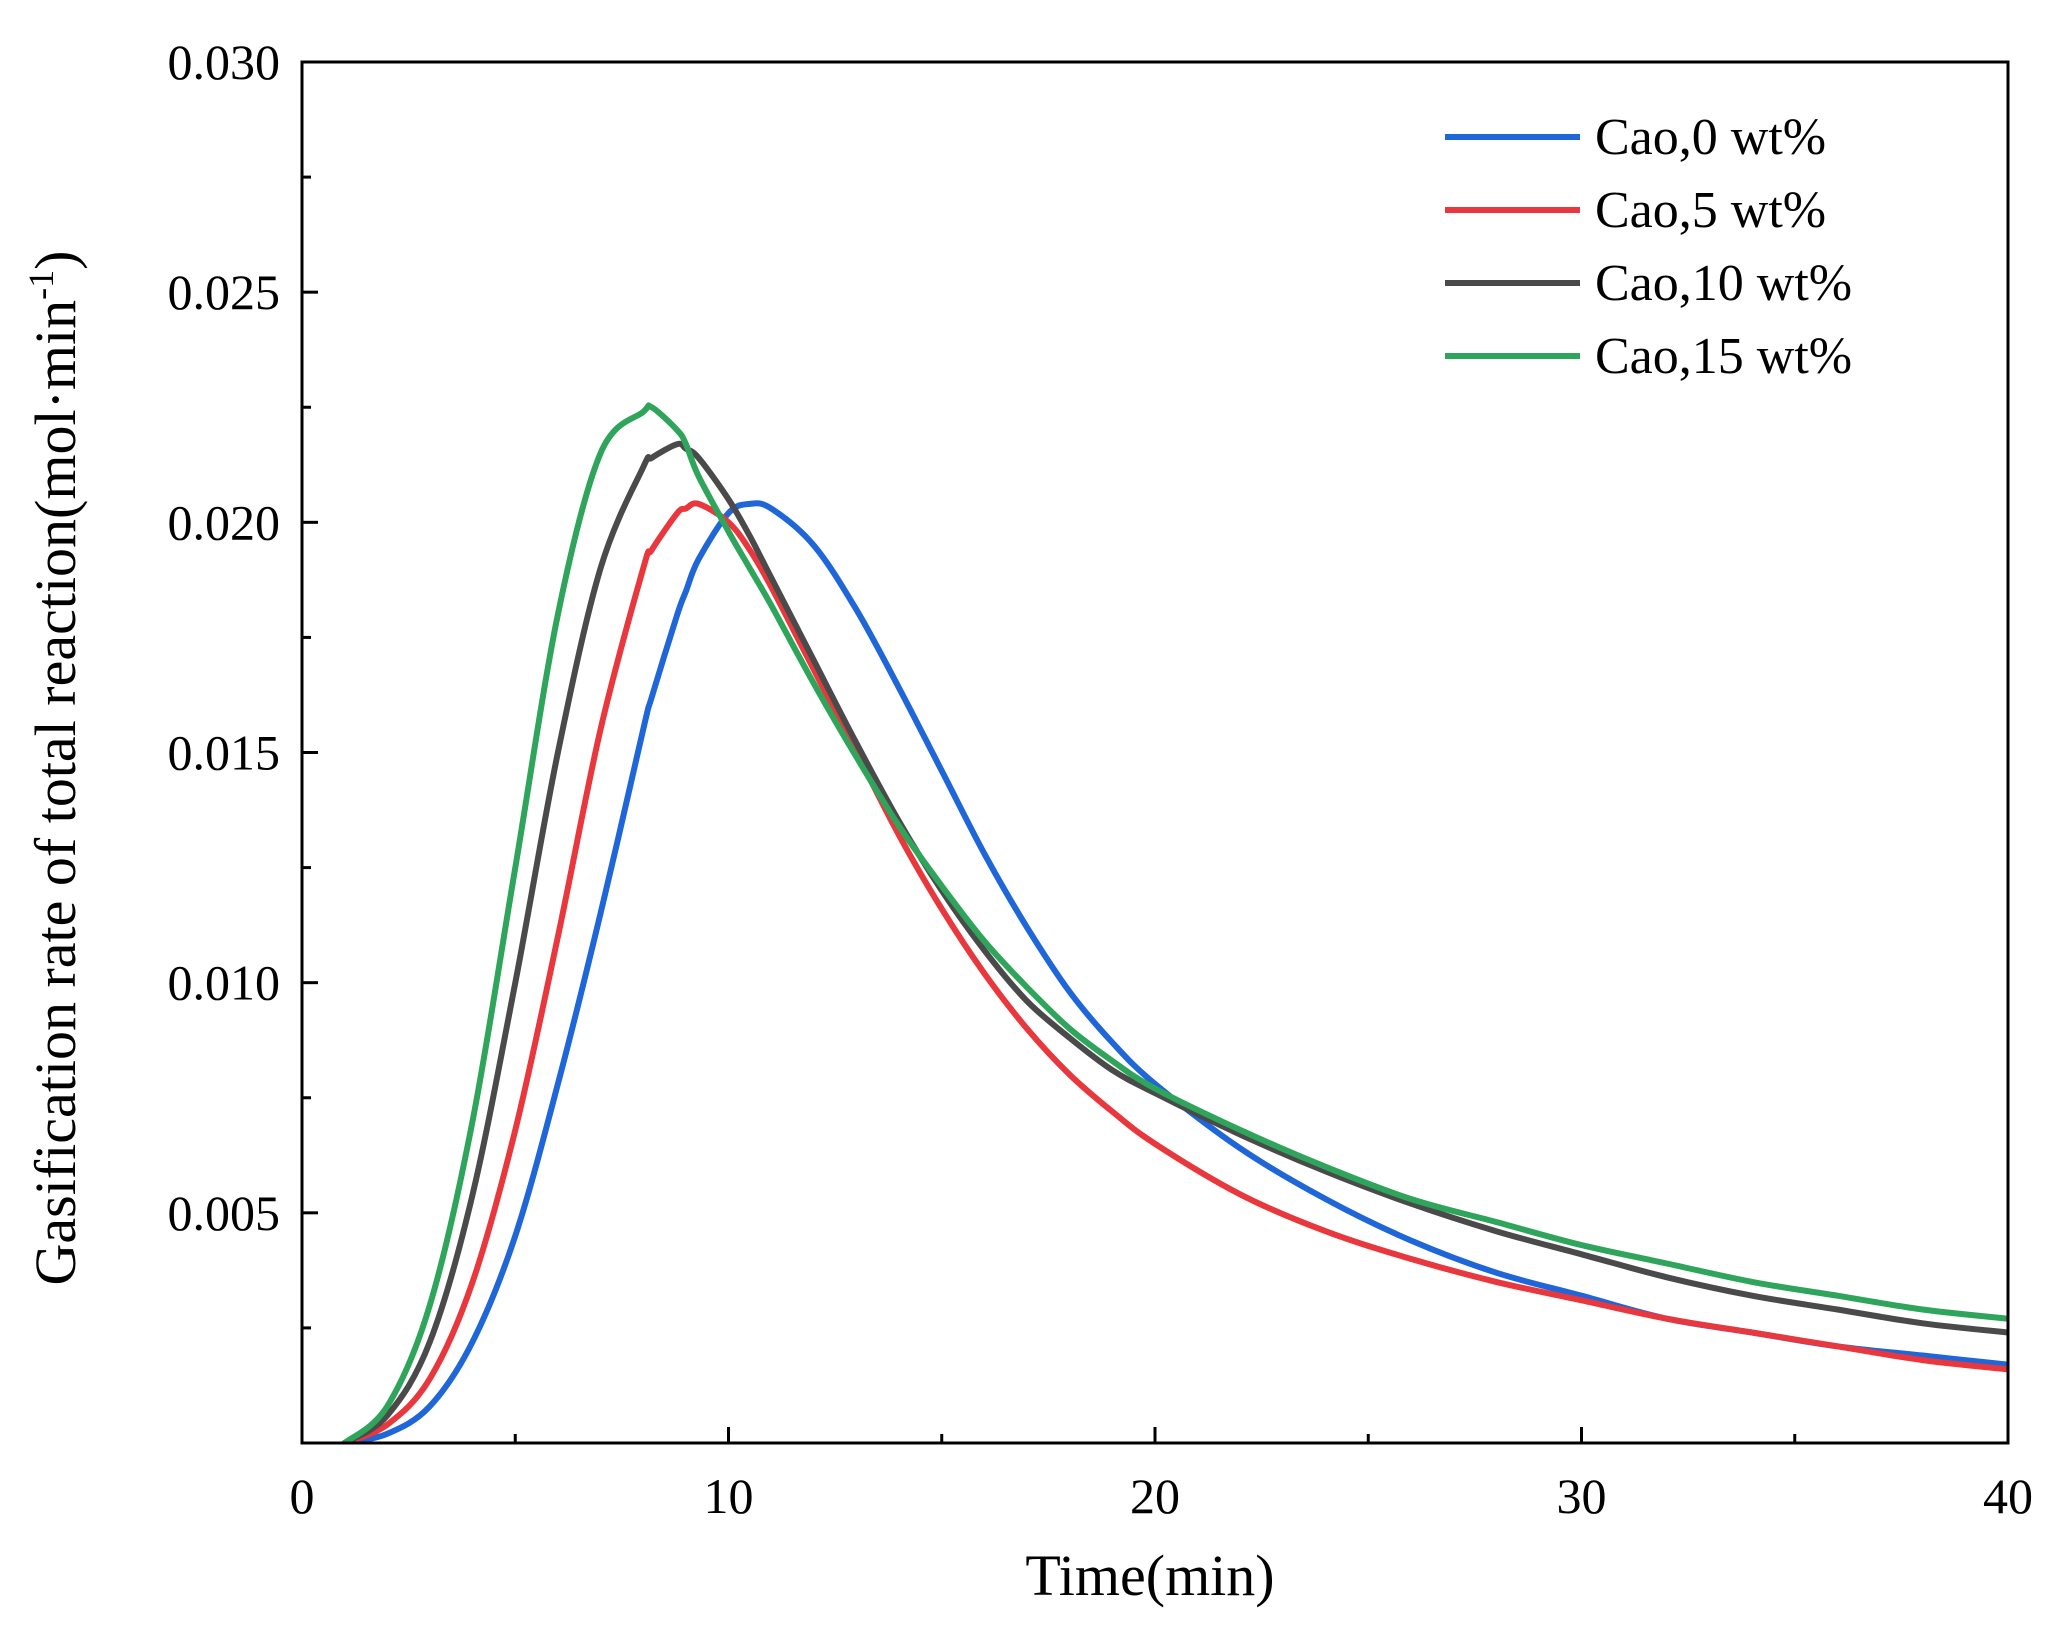  What do you see at coordinates (55, 260) in the screenshot?
I see `y-axis-title-close: )` at bounding box center [55, 260].